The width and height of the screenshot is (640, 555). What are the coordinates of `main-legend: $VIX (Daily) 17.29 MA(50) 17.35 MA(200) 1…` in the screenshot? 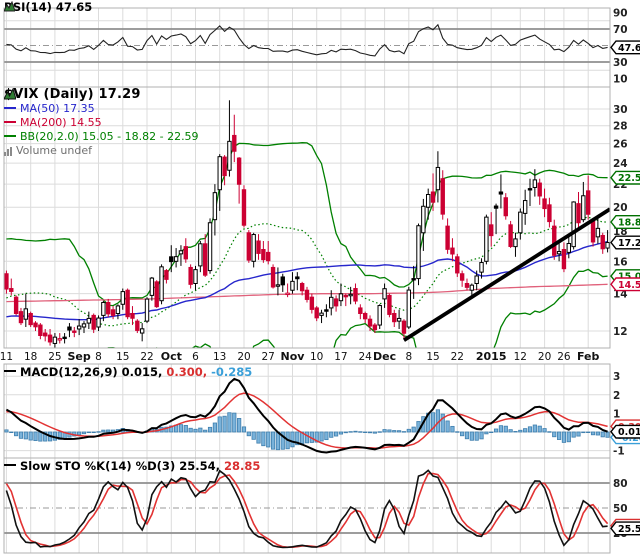 It's located at (101, 122).